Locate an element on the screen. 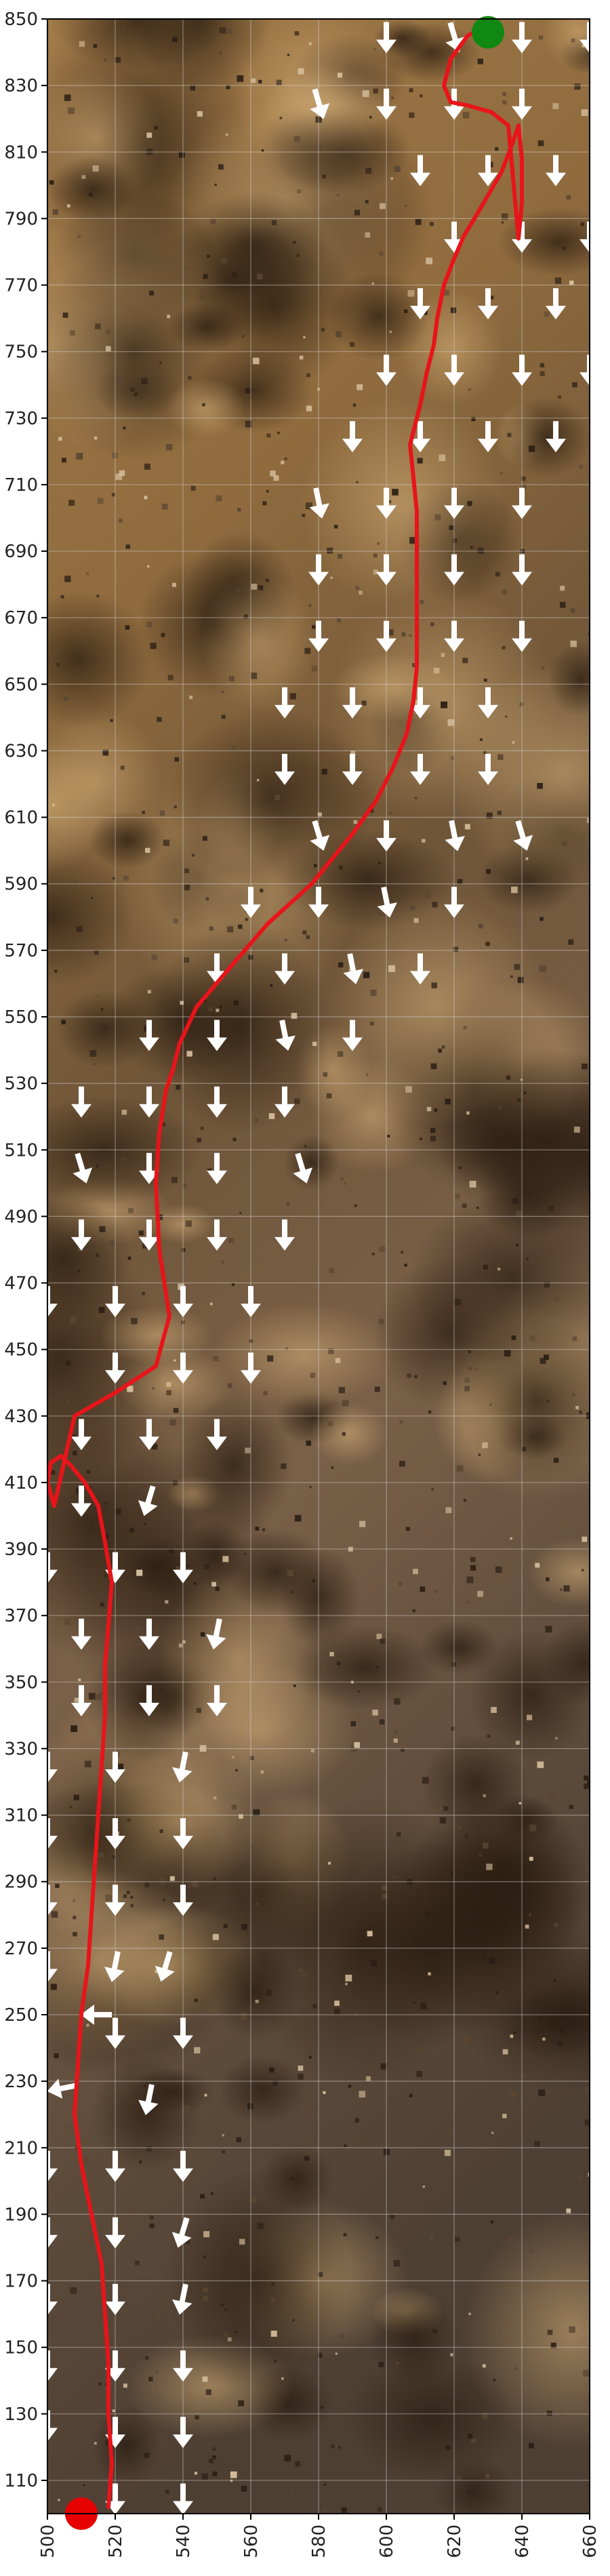 The width and height of the screenshot is (610, 2576). y-tick-label: 330 is located at coordinates (21, 1749).